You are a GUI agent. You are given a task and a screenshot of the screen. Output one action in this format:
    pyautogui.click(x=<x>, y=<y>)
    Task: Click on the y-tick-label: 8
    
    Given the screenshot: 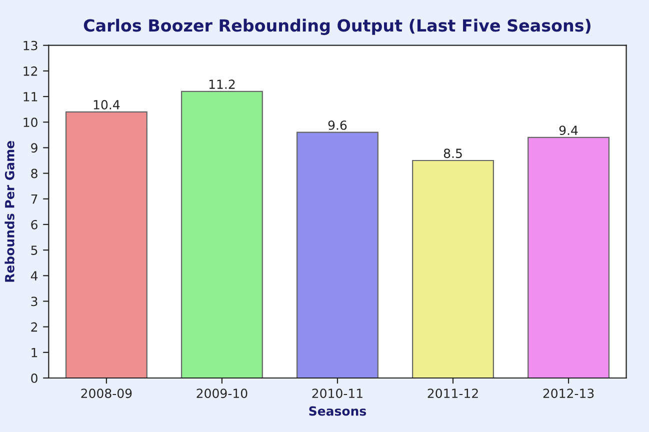 What is the action you would take?
    pyautogui.click(x=34, y=173)
    